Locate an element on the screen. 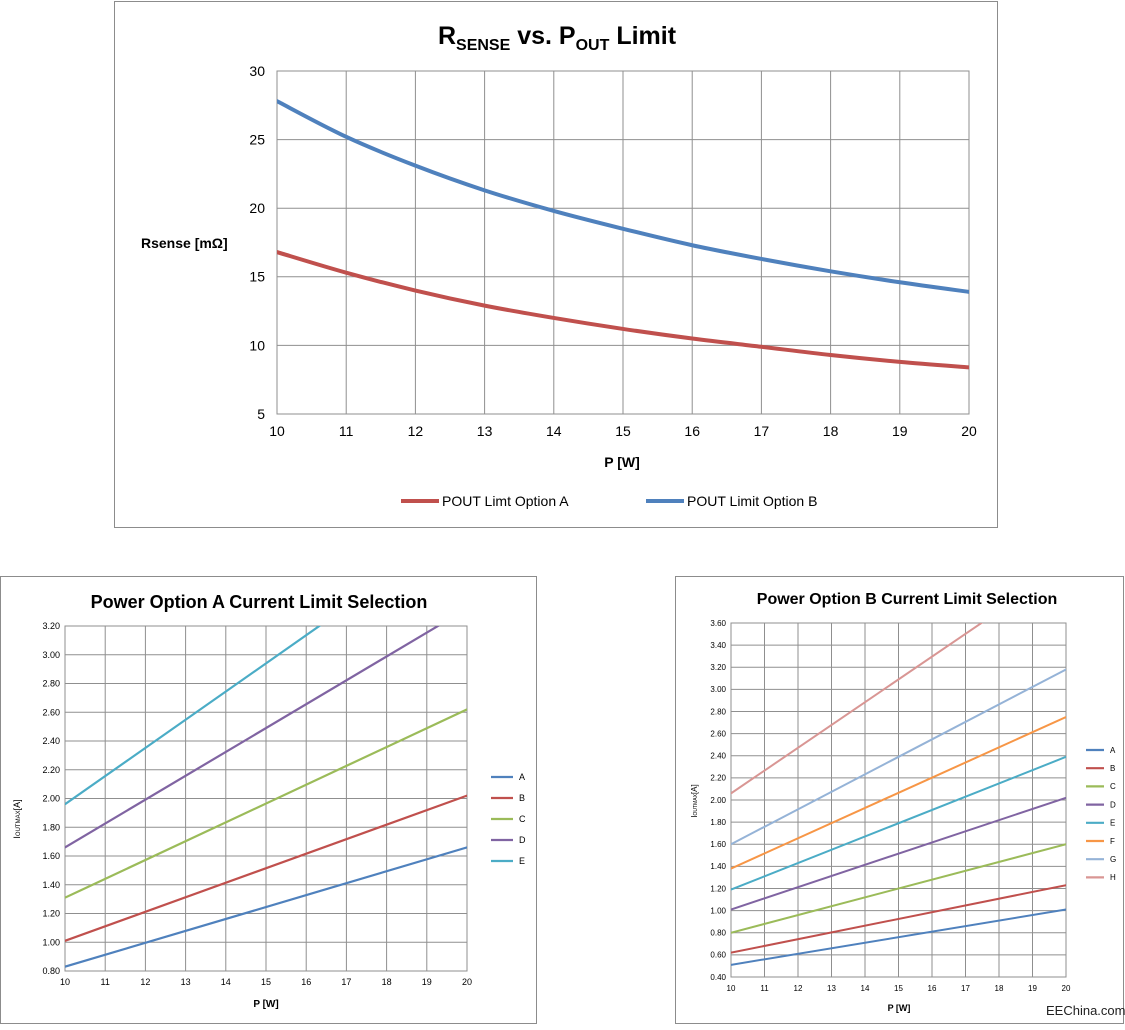 Image resolution: width=1125 pixels, height=1030 pixels. series-line-b is located at coordinates (266, 868).